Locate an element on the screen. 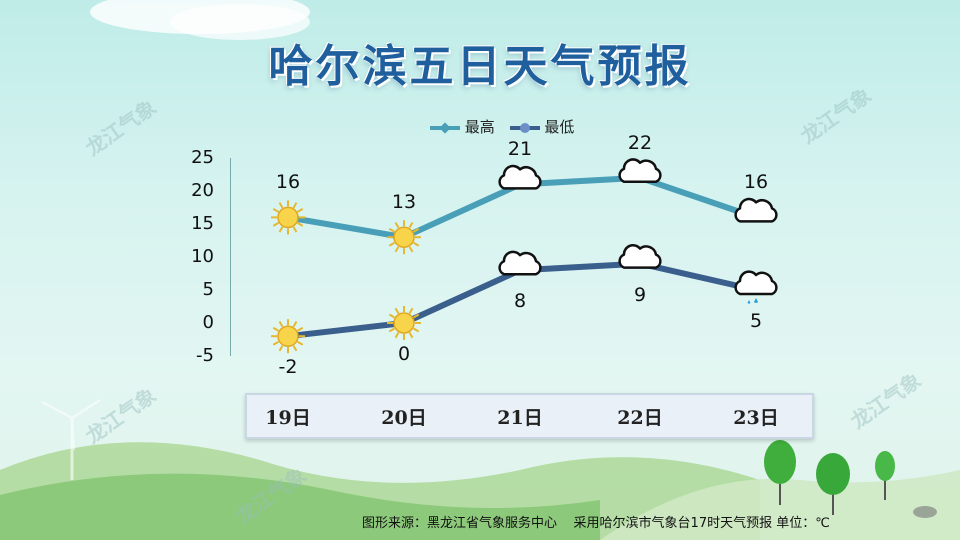 Image resolution: width=960 pixels, height=540 pixels. hill-decoration is located at coordinates (300, 506).